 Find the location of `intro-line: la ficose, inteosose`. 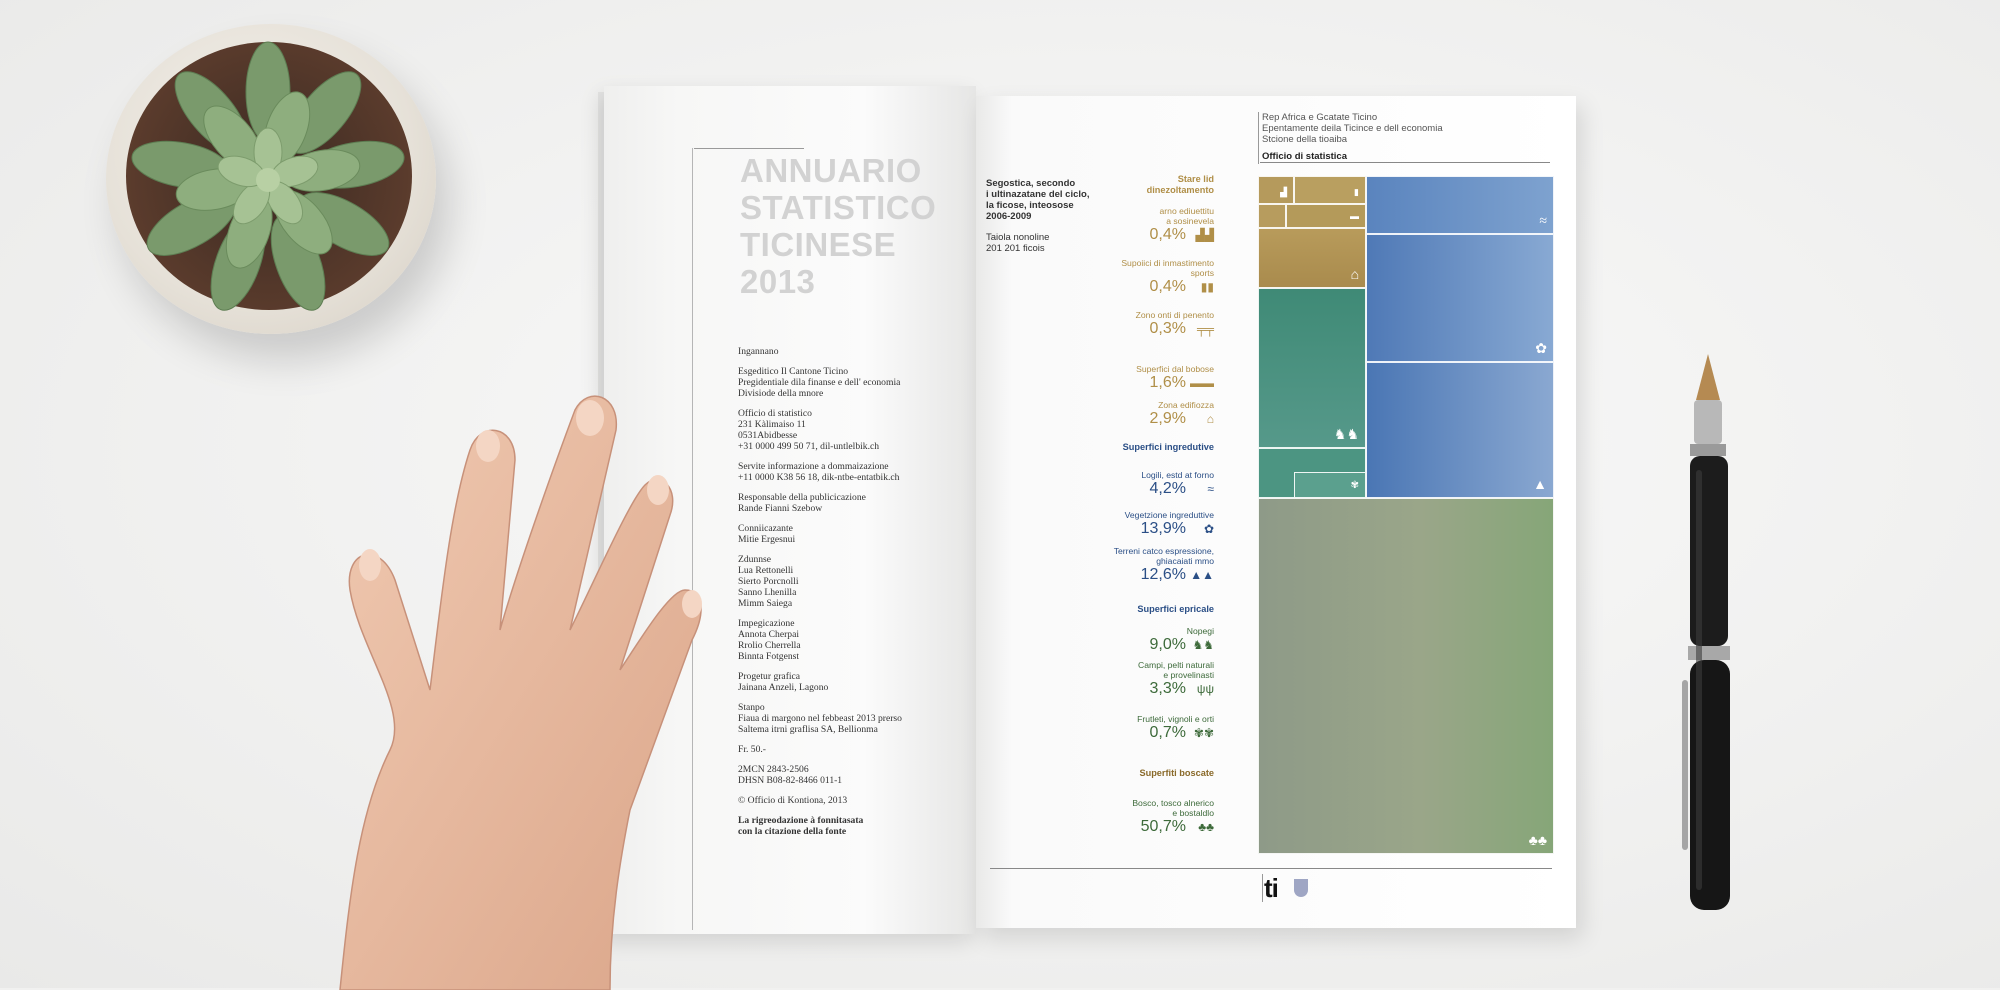

intro-line: la ficose, inteosose is located at coordinates (1030, 205).